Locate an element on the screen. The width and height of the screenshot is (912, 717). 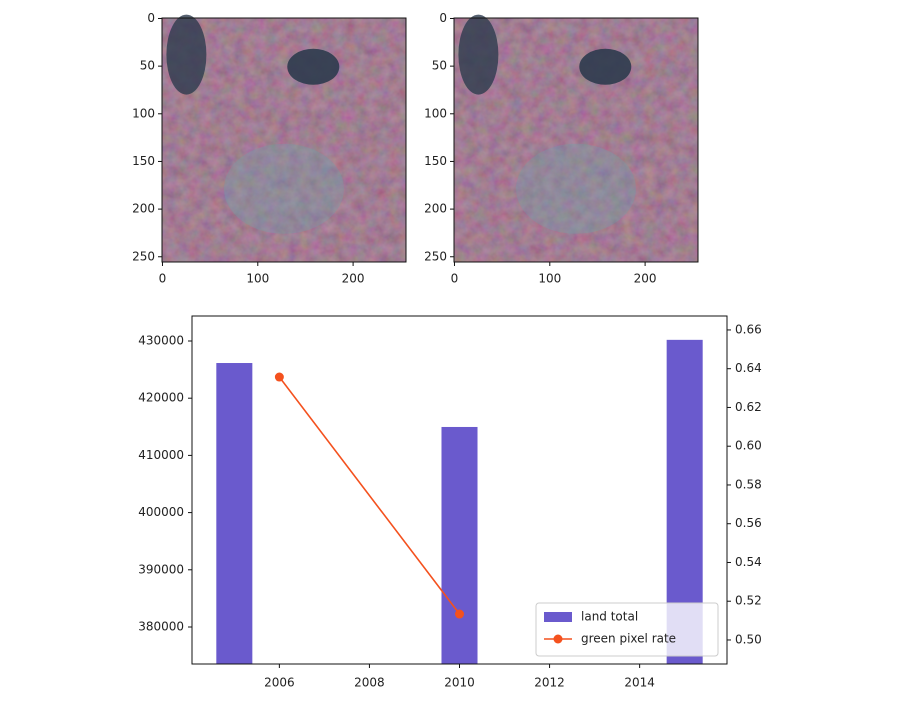
legend-swatch is located at coordinates (558, 617).